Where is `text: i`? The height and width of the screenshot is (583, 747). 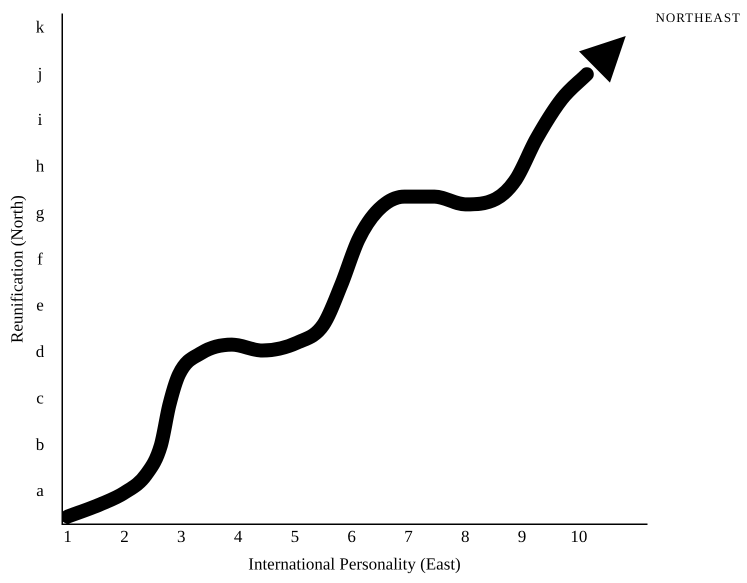 text: i is located at coordinates (40, 120).